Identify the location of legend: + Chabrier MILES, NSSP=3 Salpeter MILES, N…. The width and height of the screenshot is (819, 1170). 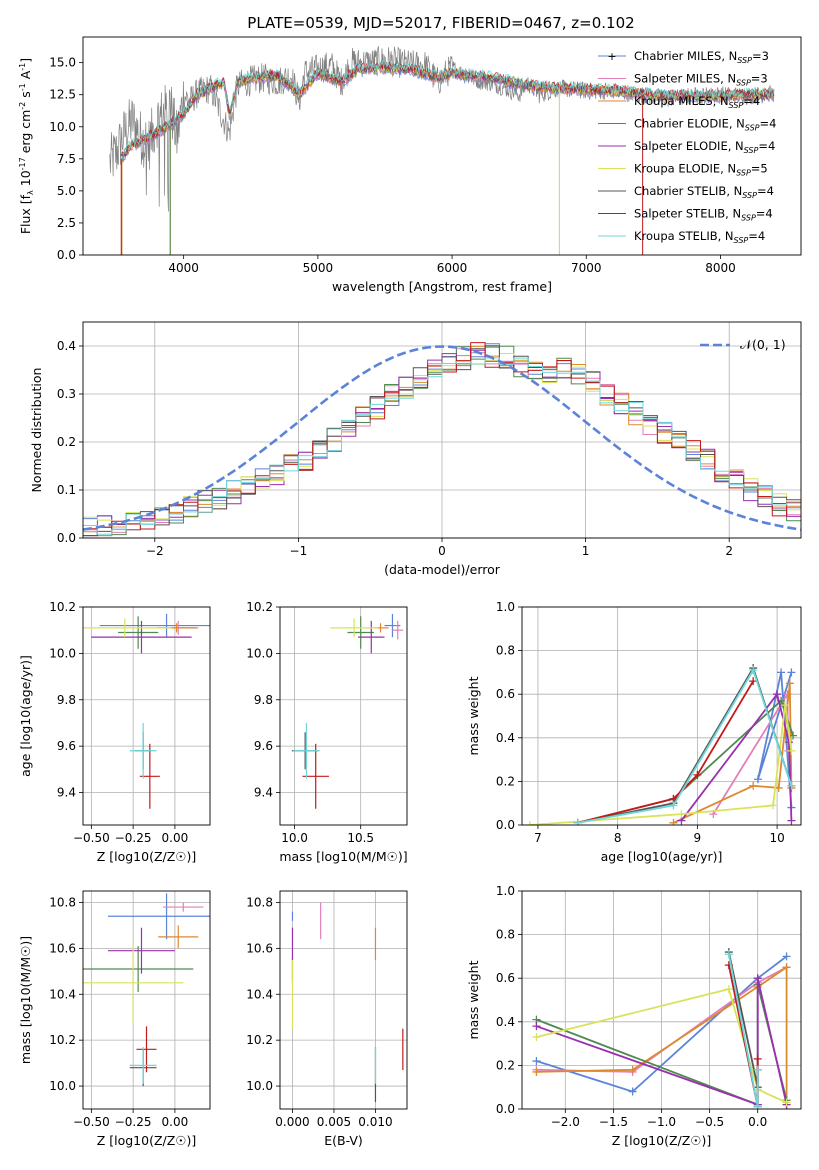
(687, 147).